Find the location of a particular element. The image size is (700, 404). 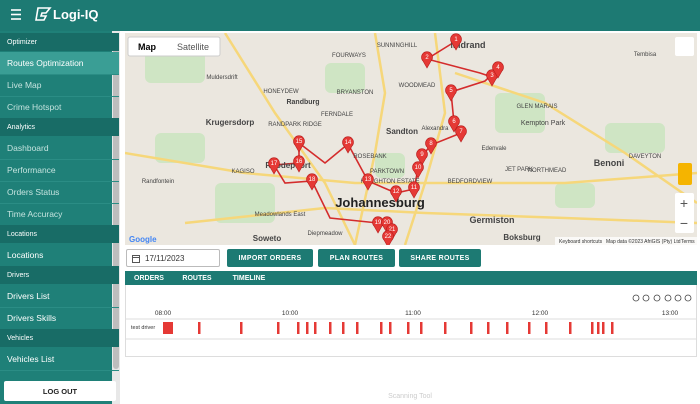

route-marker: 10 is located at coordinates (418, 170).